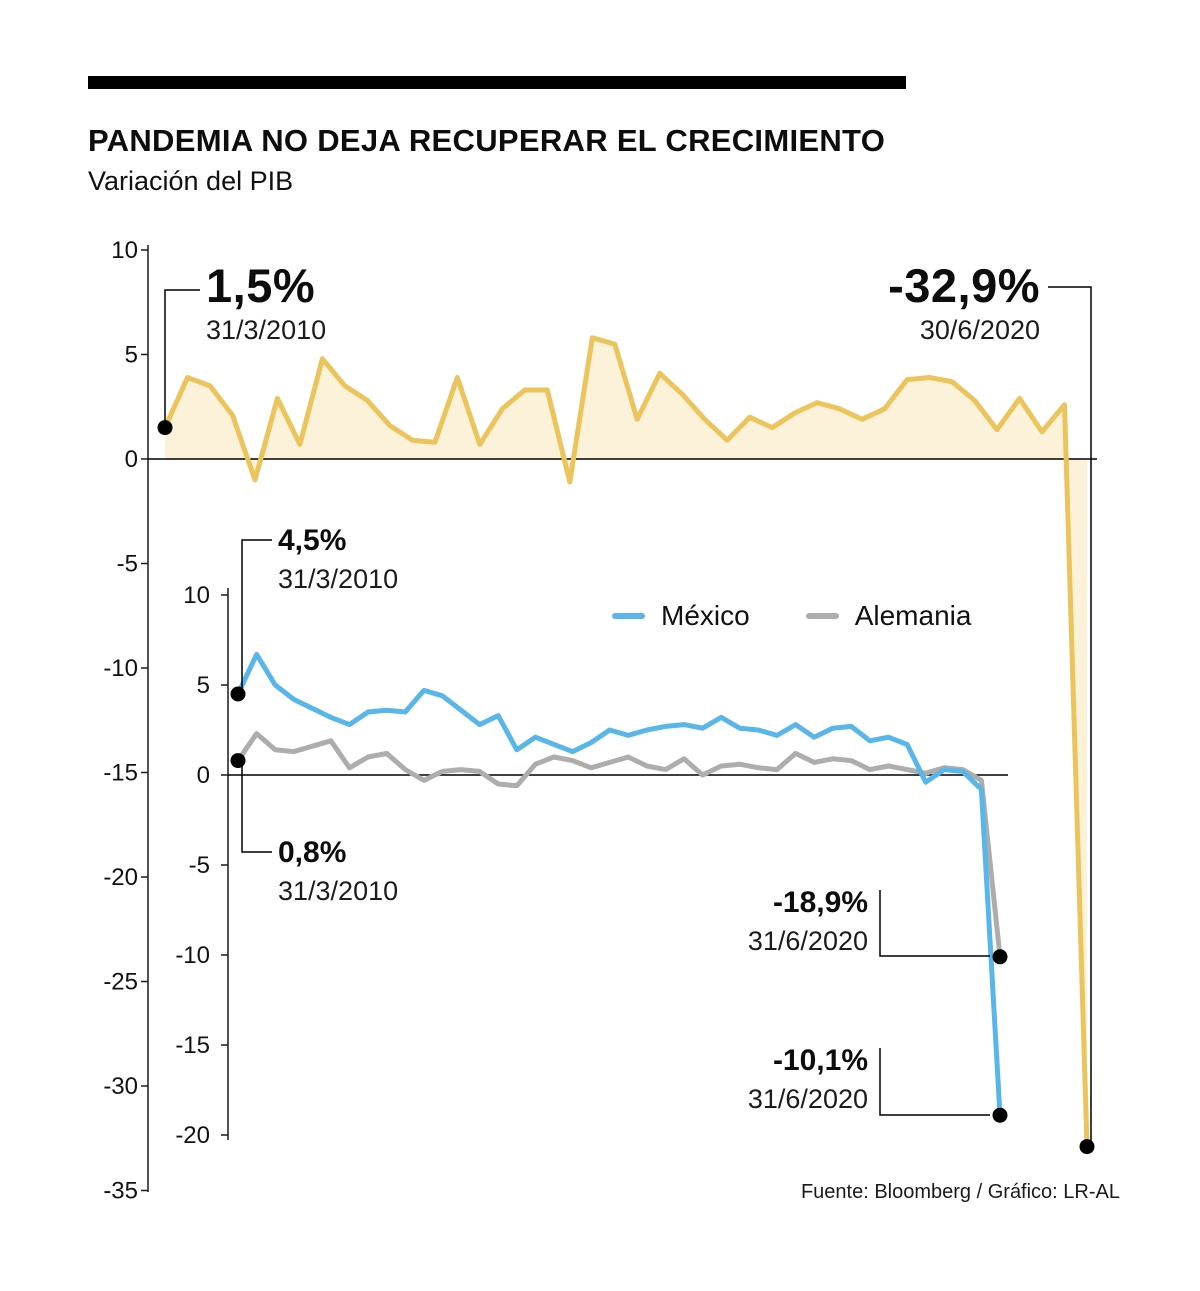 This screenshot has height=1291, width=1200. Describe the element at coordinates (820, 1060) in the screenshot. I see `annotation-value: -10,1%` at that location.